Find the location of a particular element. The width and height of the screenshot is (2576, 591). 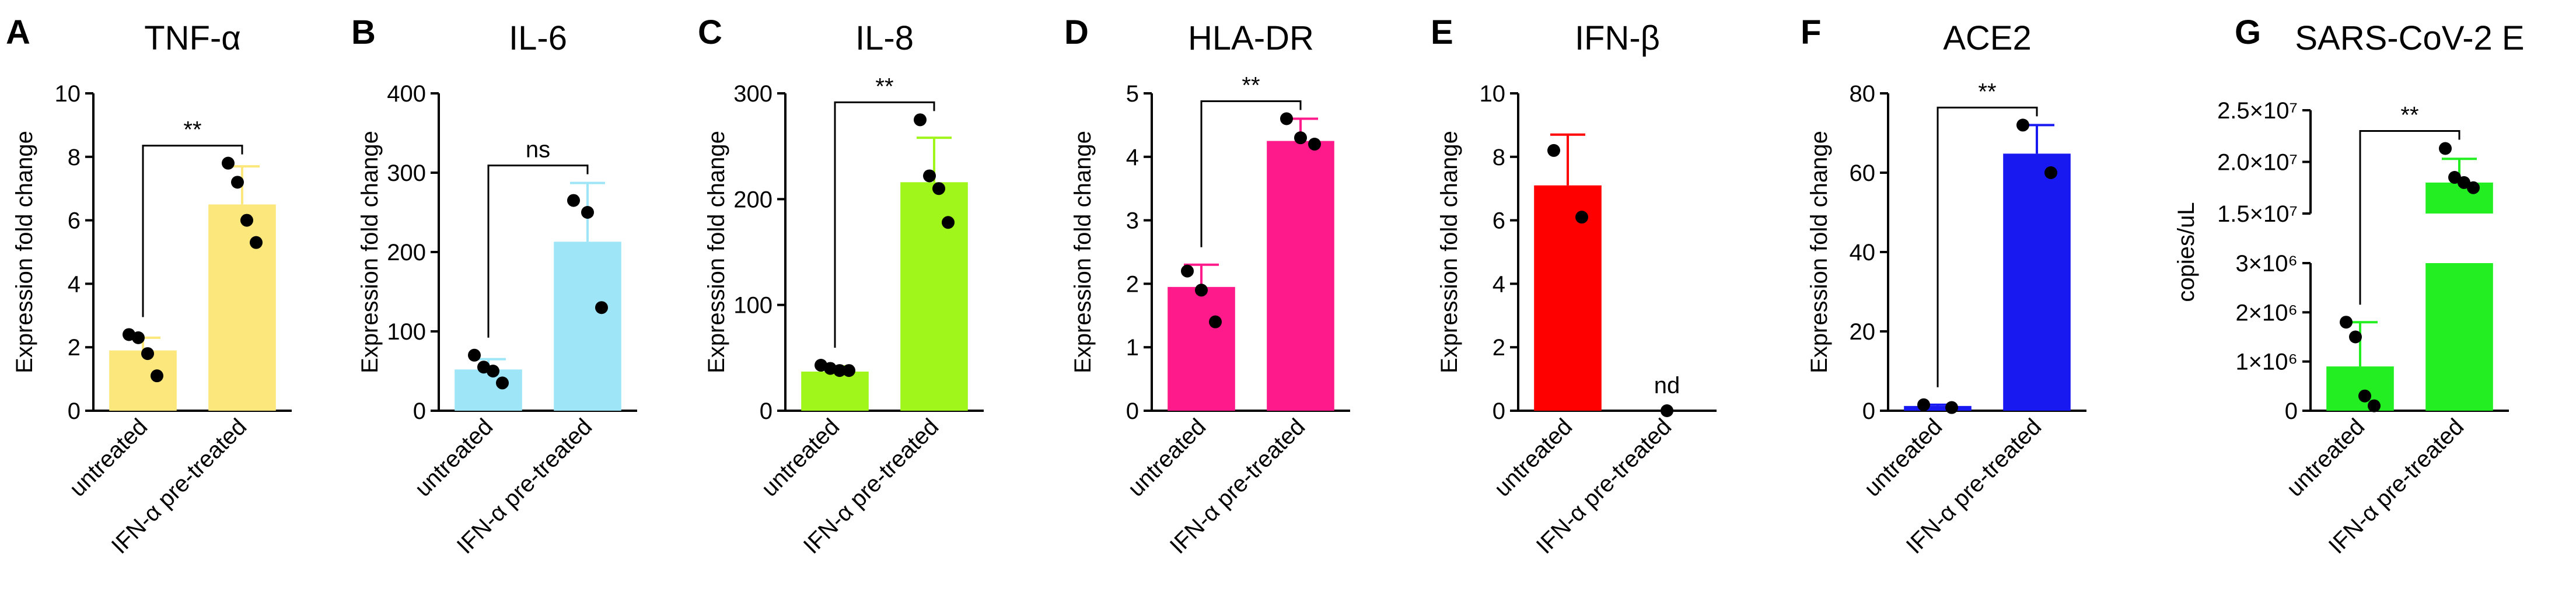

y-axis-label: copies/uL is located at coordinates (2186, 252).